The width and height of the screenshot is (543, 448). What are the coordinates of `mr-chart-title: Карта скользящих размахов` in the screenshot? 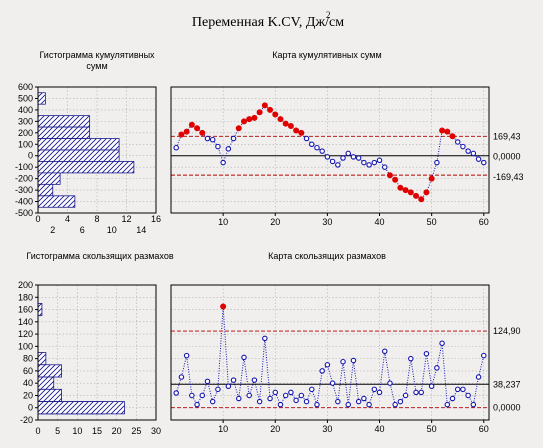 It's located at (327, 256).